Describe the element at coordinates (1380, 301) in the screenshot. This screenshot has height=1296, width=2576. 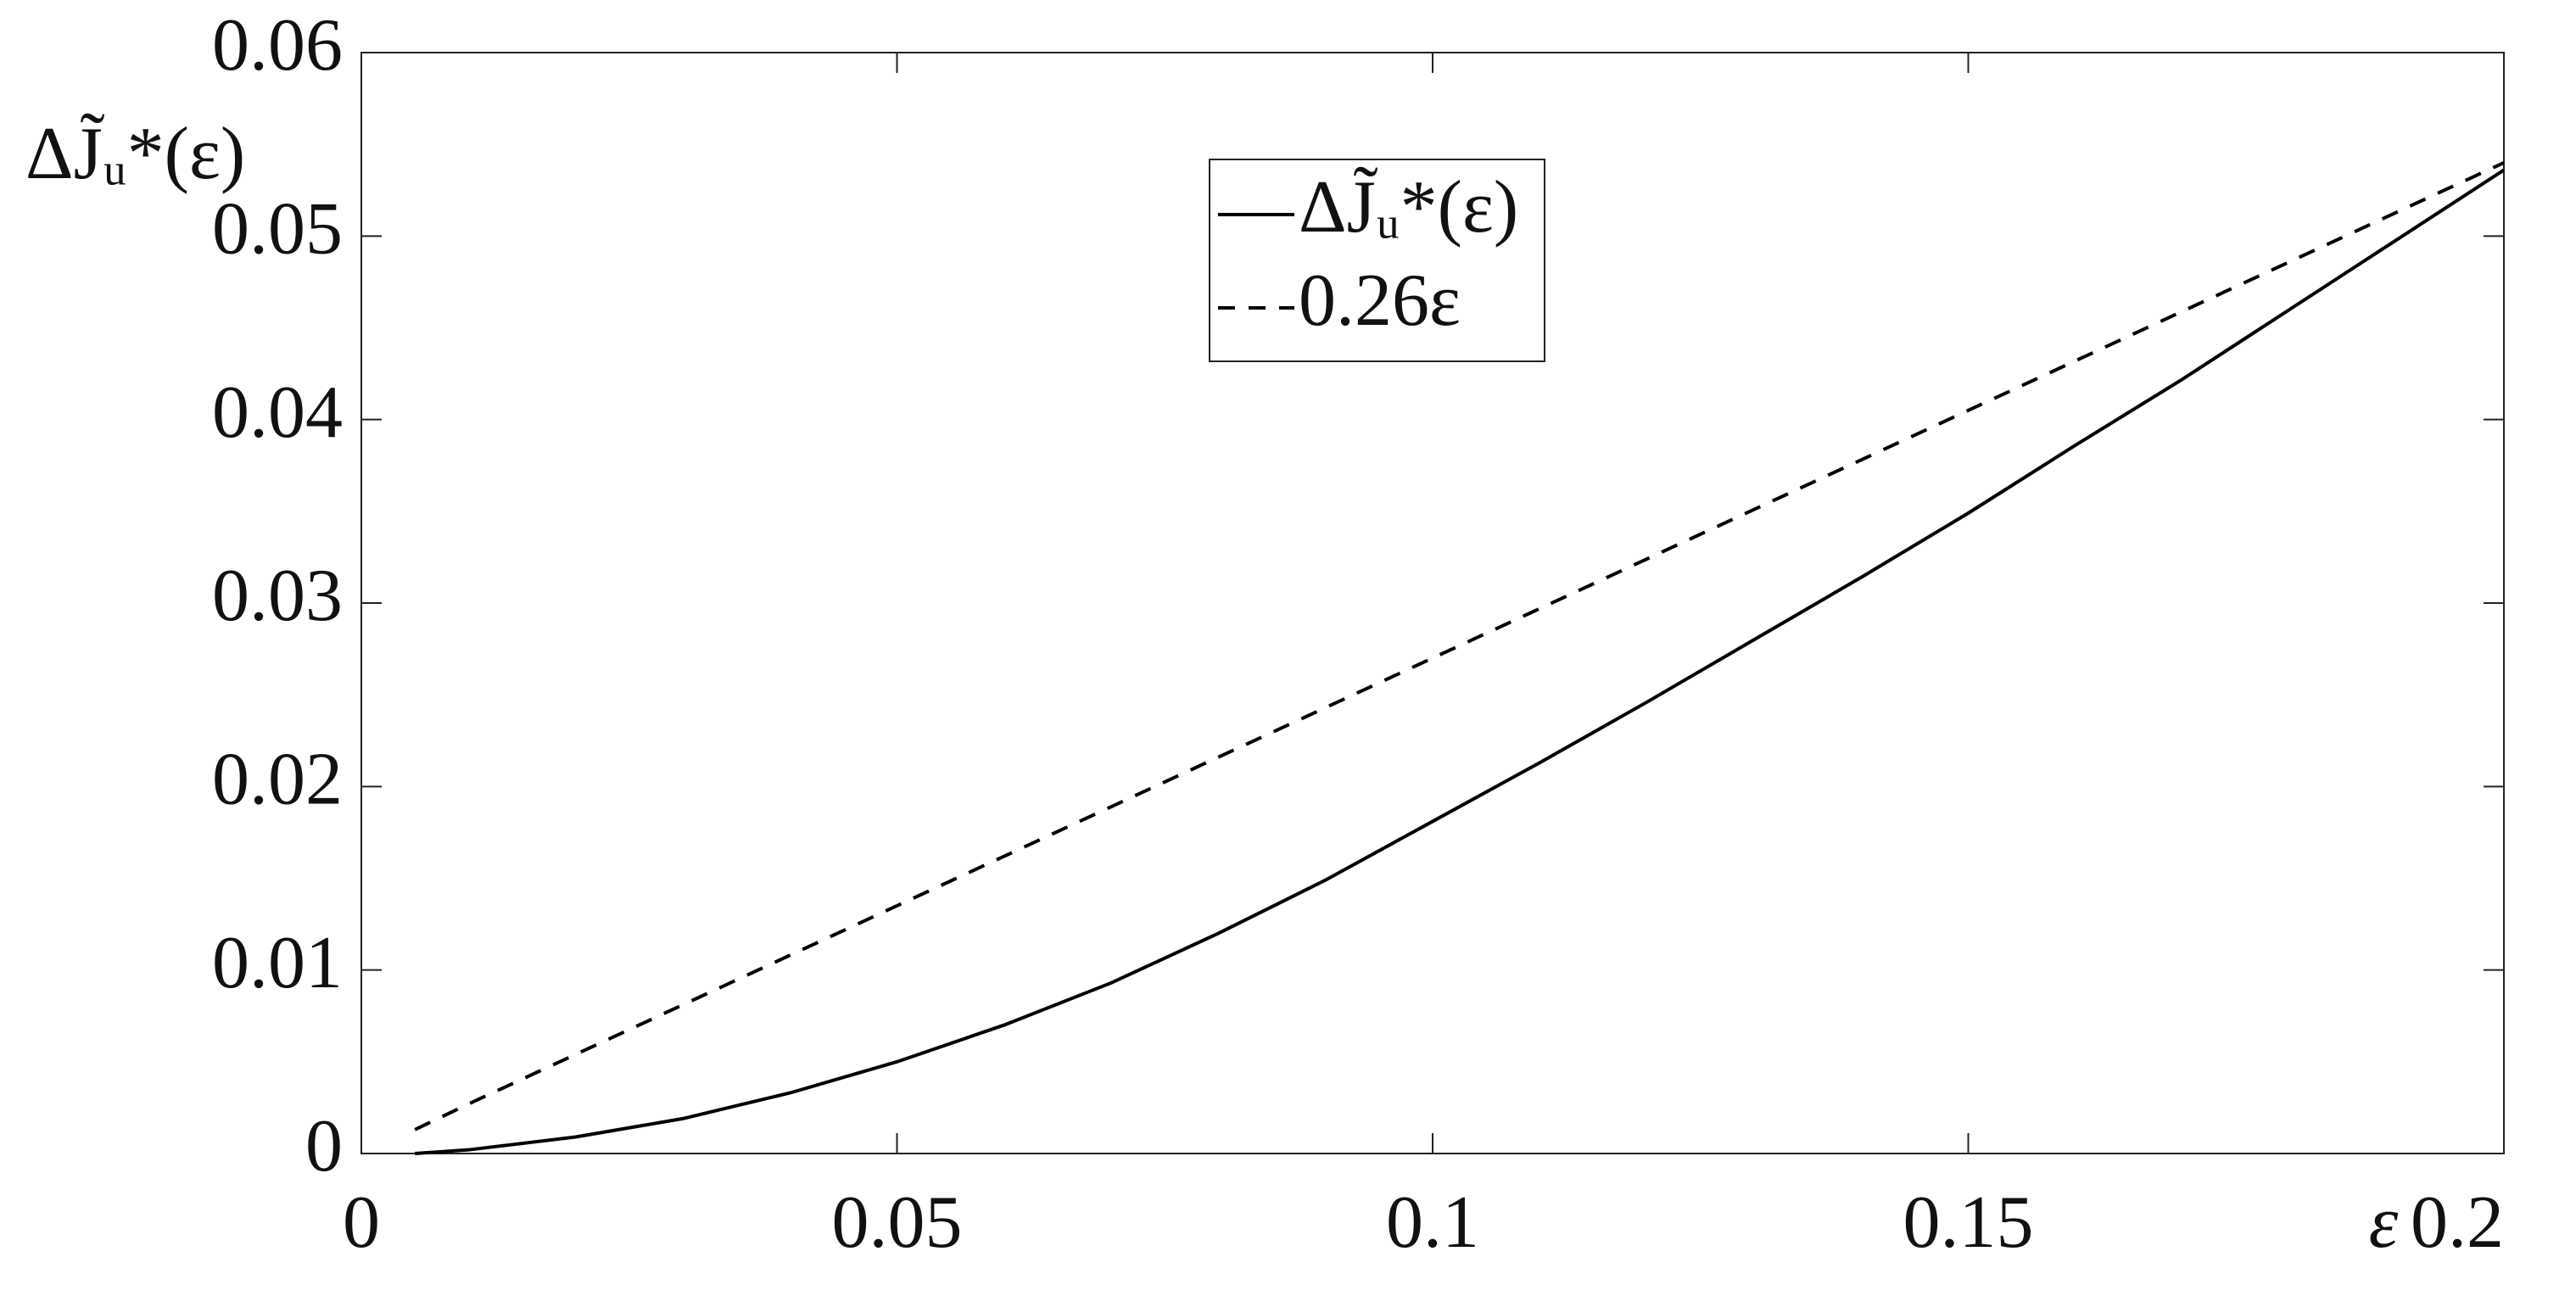
I see `legend-label: 0.26ε` at that location.